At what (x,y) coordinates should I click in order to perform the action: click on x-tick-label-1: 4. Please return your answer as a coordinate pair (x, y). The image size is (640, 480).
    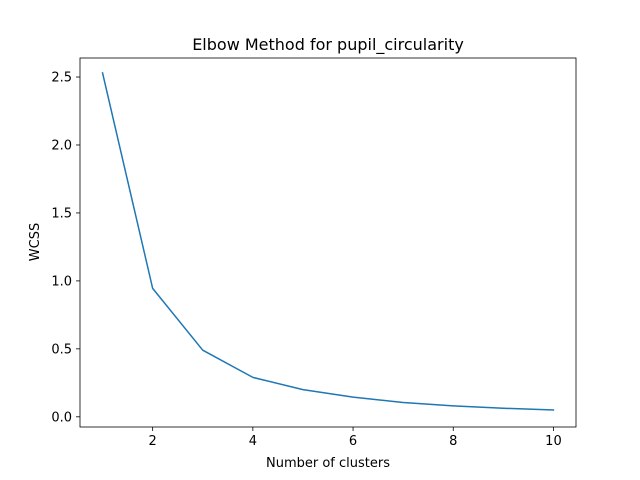
    Looking at the image, I should click on (253, 441).